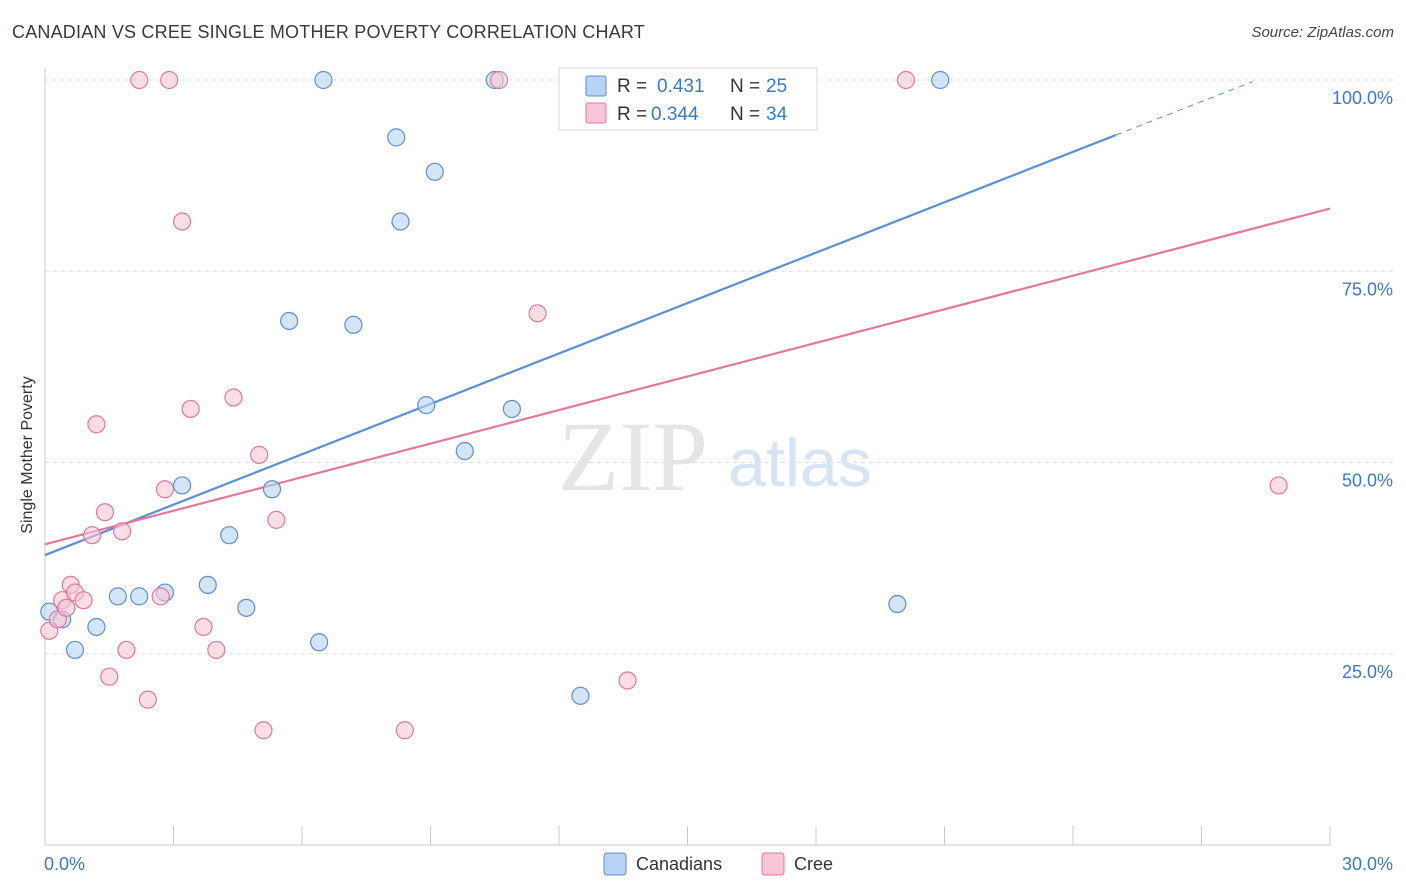  I want to click on y-tick-label: 100.0%, so click(1362, 98).